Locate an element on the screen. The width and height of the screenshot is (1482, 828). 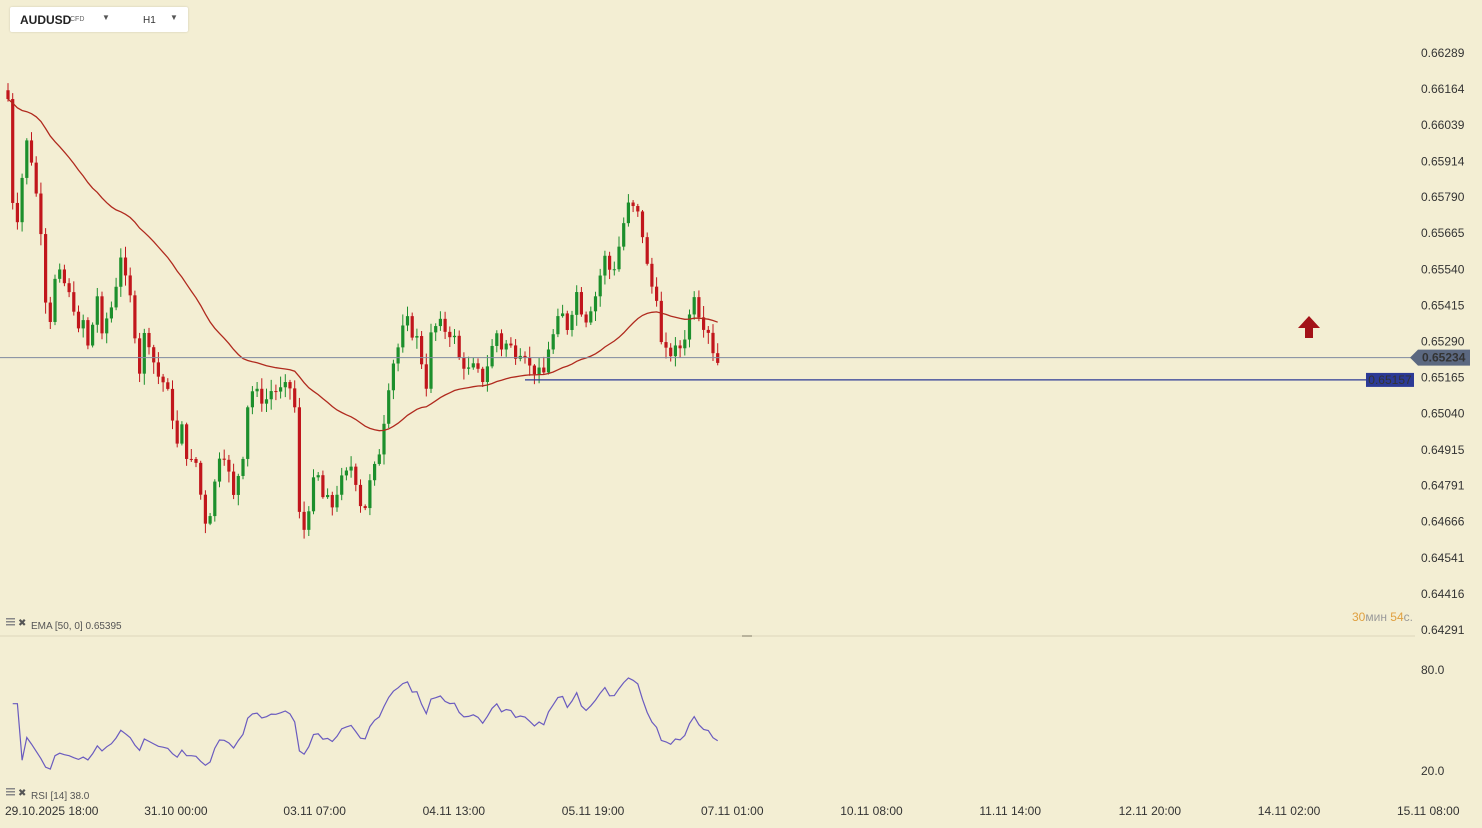
up-arrow-icon is located at coordinates (1309, 327).